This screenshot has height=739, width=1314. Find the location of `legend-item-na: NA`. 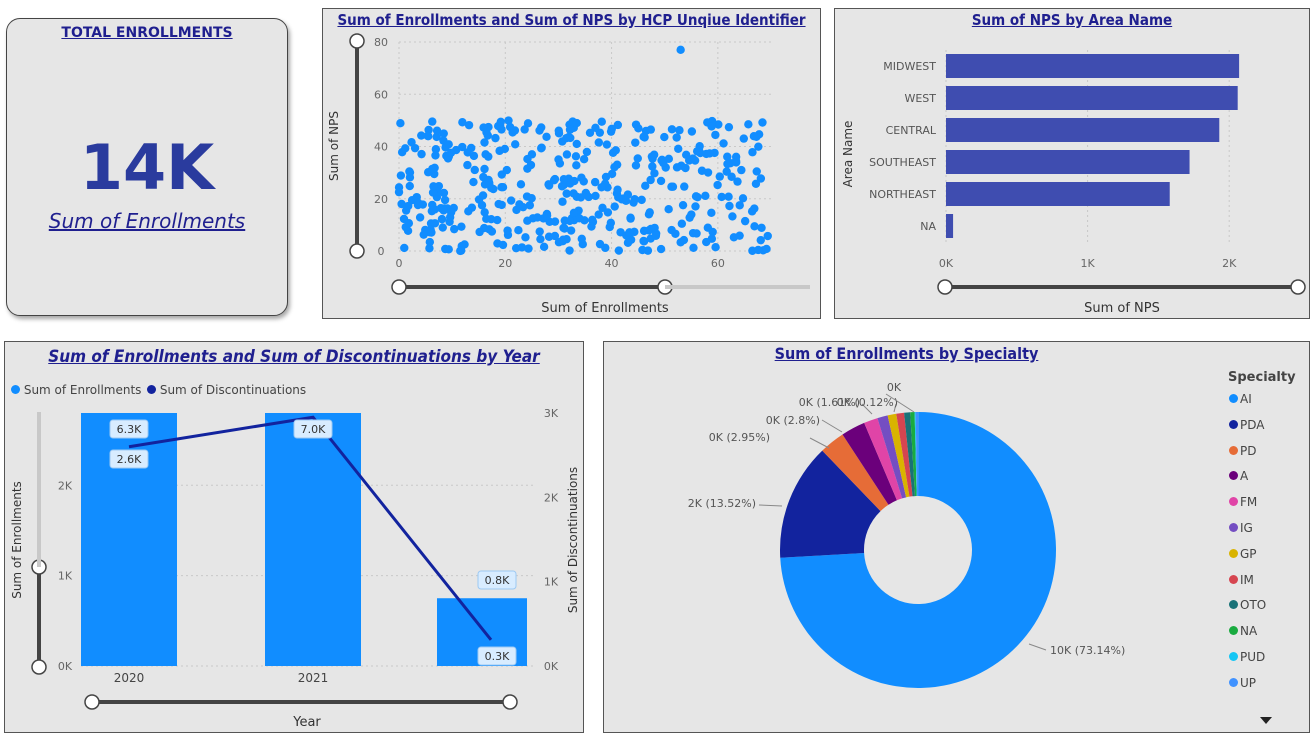

legend-item-na: NA is located at coordinates (1243, 631).